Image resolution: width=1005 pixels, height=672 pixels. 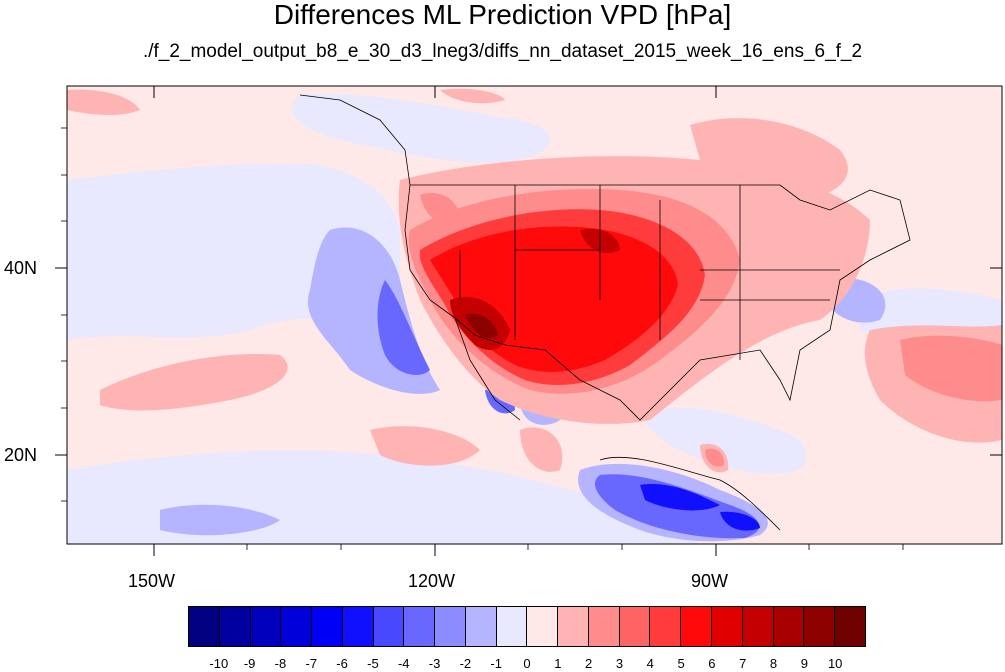 What do you see at coordinates (710, 581) in the screenshot?
I see `lon-label-90w: 90W` at bounding box center [710, 581].